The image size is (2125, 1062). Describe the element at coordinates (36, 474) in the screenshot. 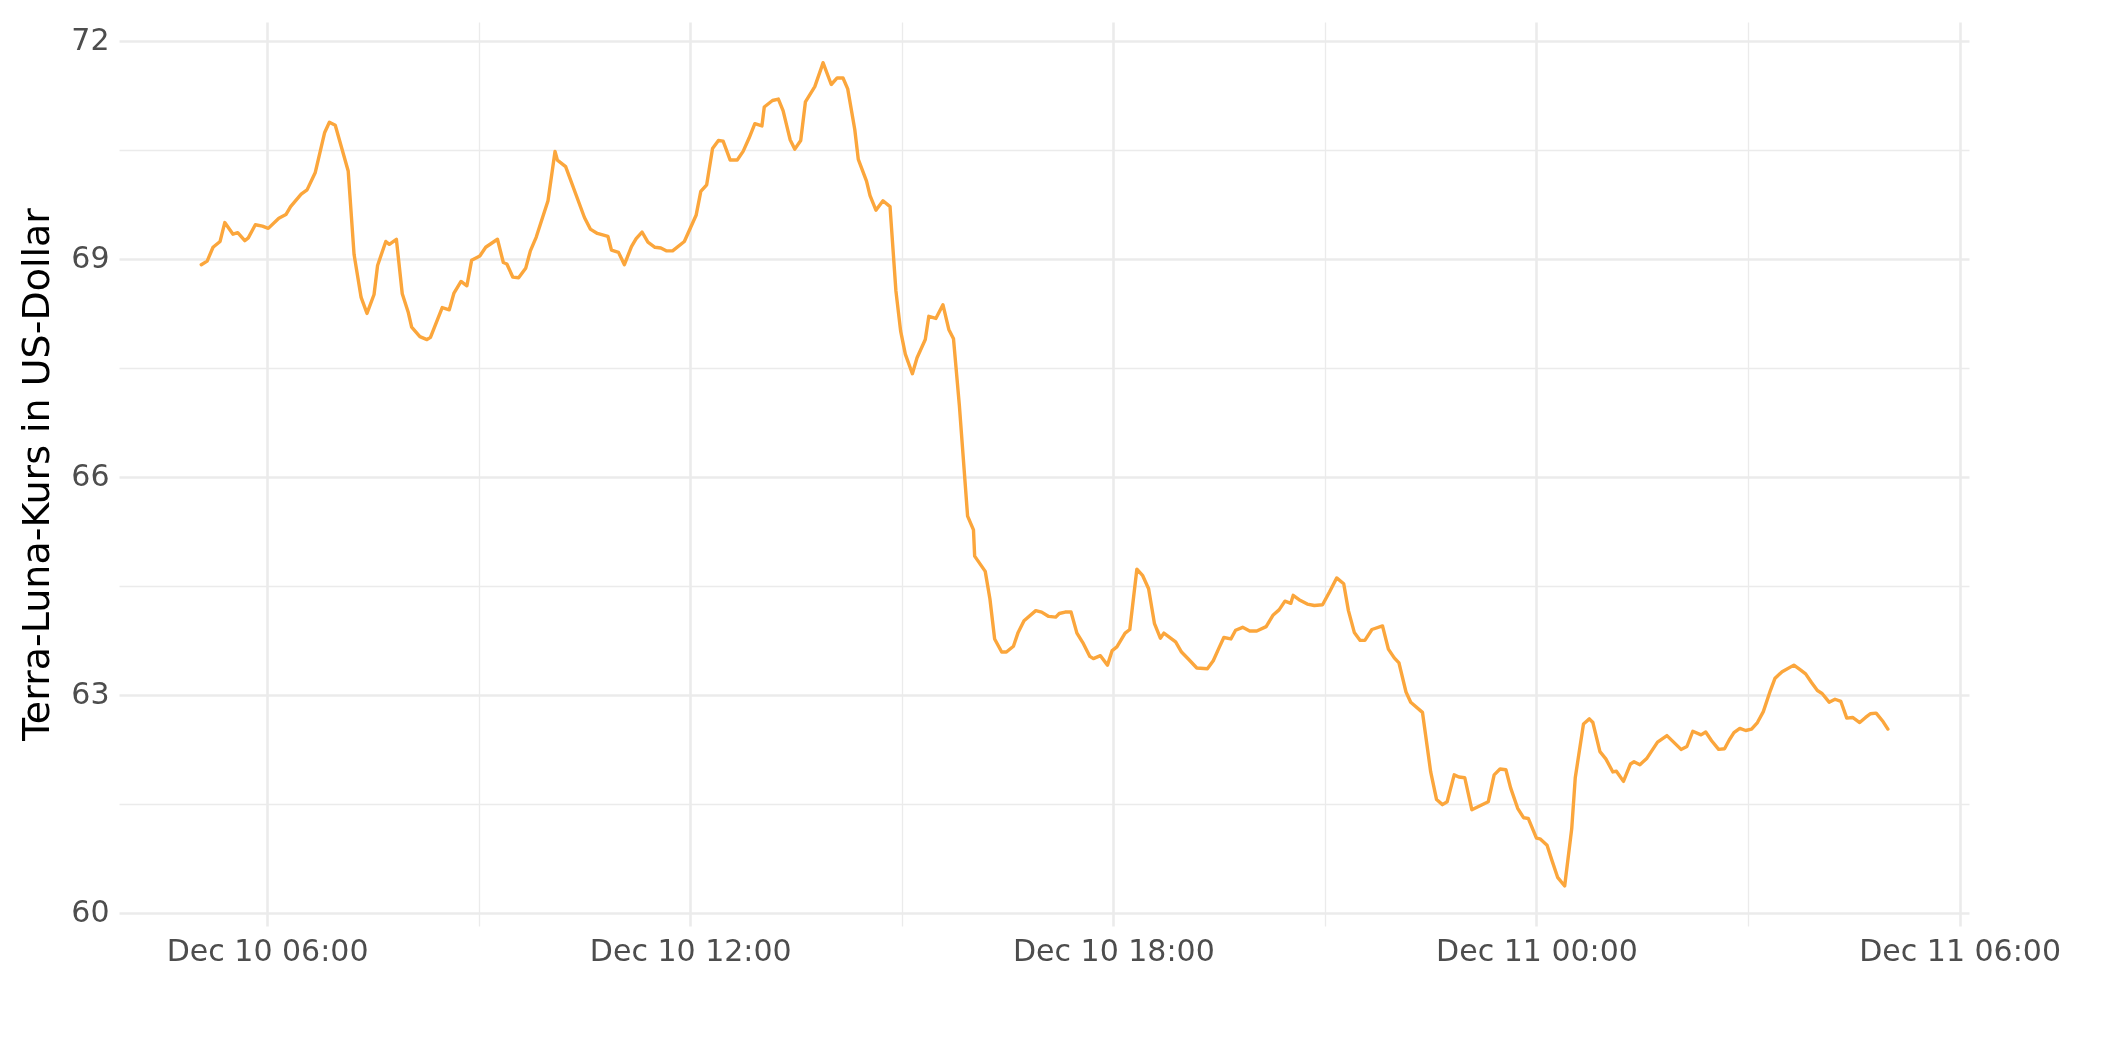

I see `y-axis-title: Terra-Luna-Kurs in US-Dollar` at that location.